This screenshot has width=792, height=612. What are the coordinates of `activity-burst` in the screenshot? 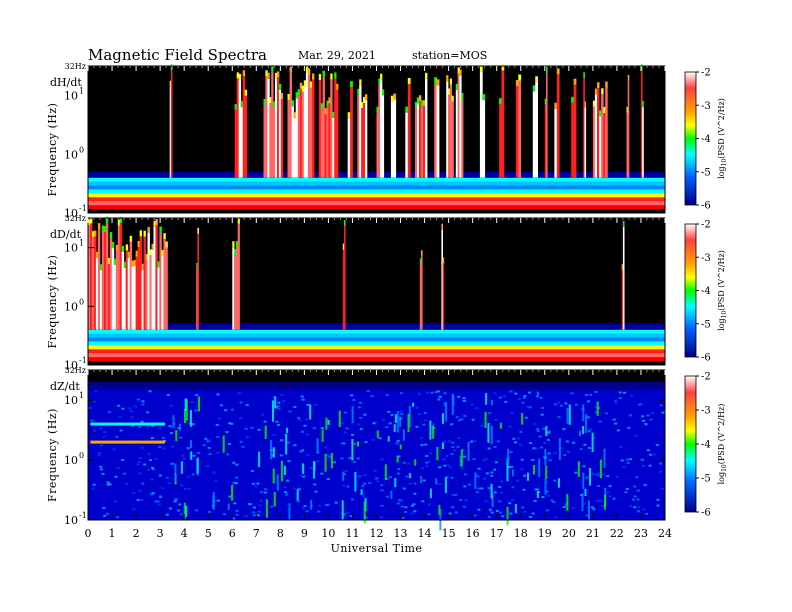 It's located at (459, 122).